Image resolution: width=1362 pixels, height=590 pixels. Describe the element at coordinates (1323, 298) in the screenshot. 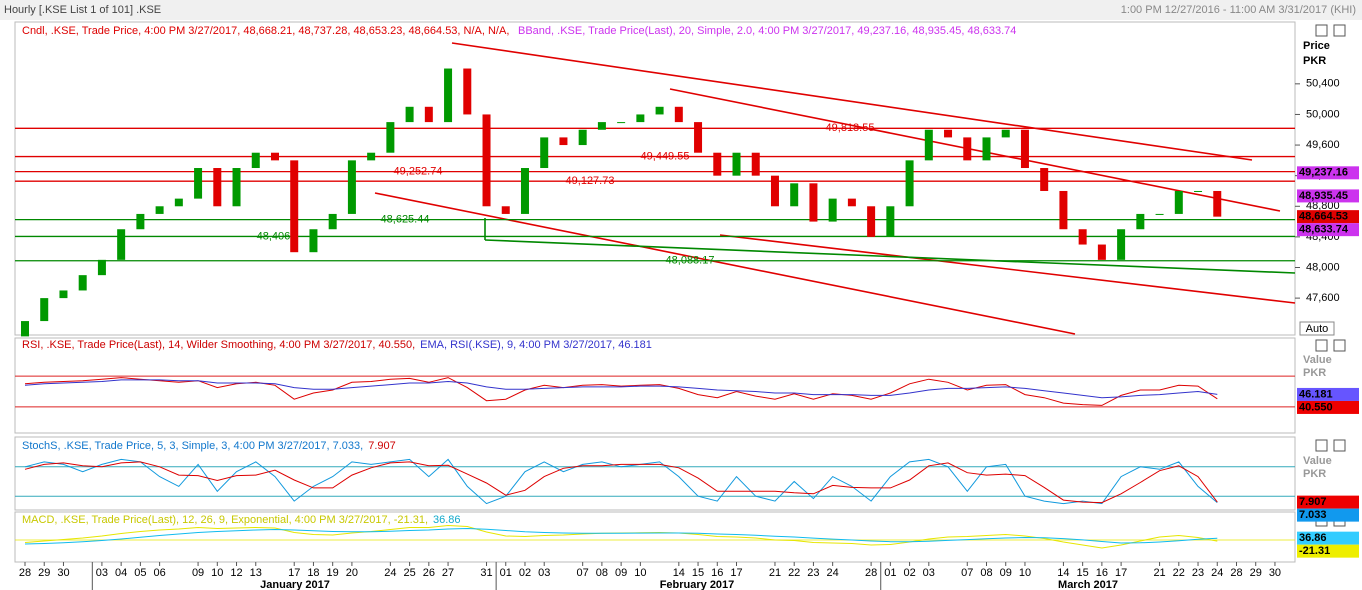

I see `y-tick-label: 47,600` at that location.